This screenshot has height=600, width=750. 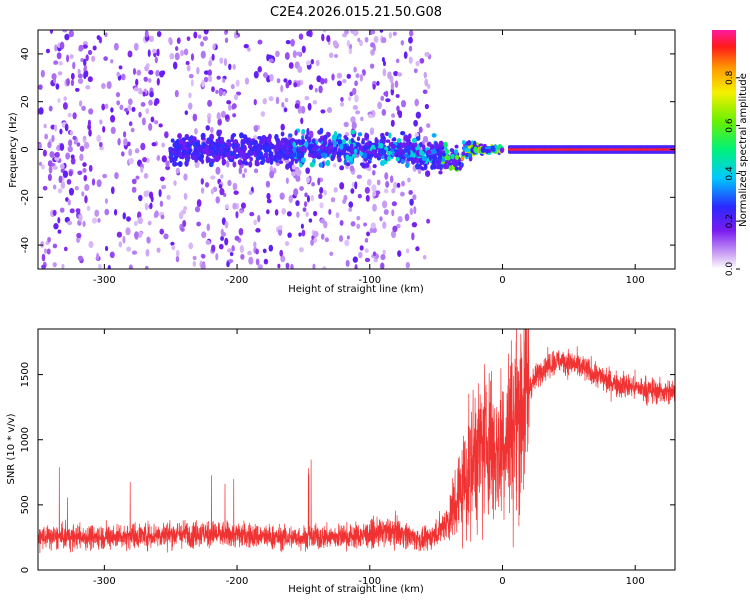 I want to click on snr-x-tick-label: -100, so click(x=369, y=581).